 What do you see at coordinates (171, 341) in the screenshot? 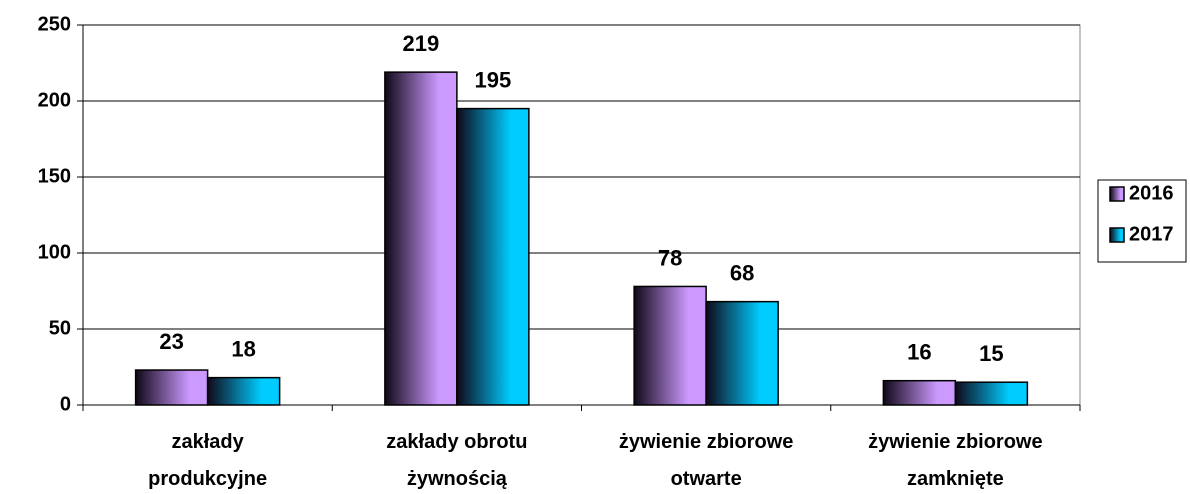
I see `value-label: 23` at bounding box center [171, 341].